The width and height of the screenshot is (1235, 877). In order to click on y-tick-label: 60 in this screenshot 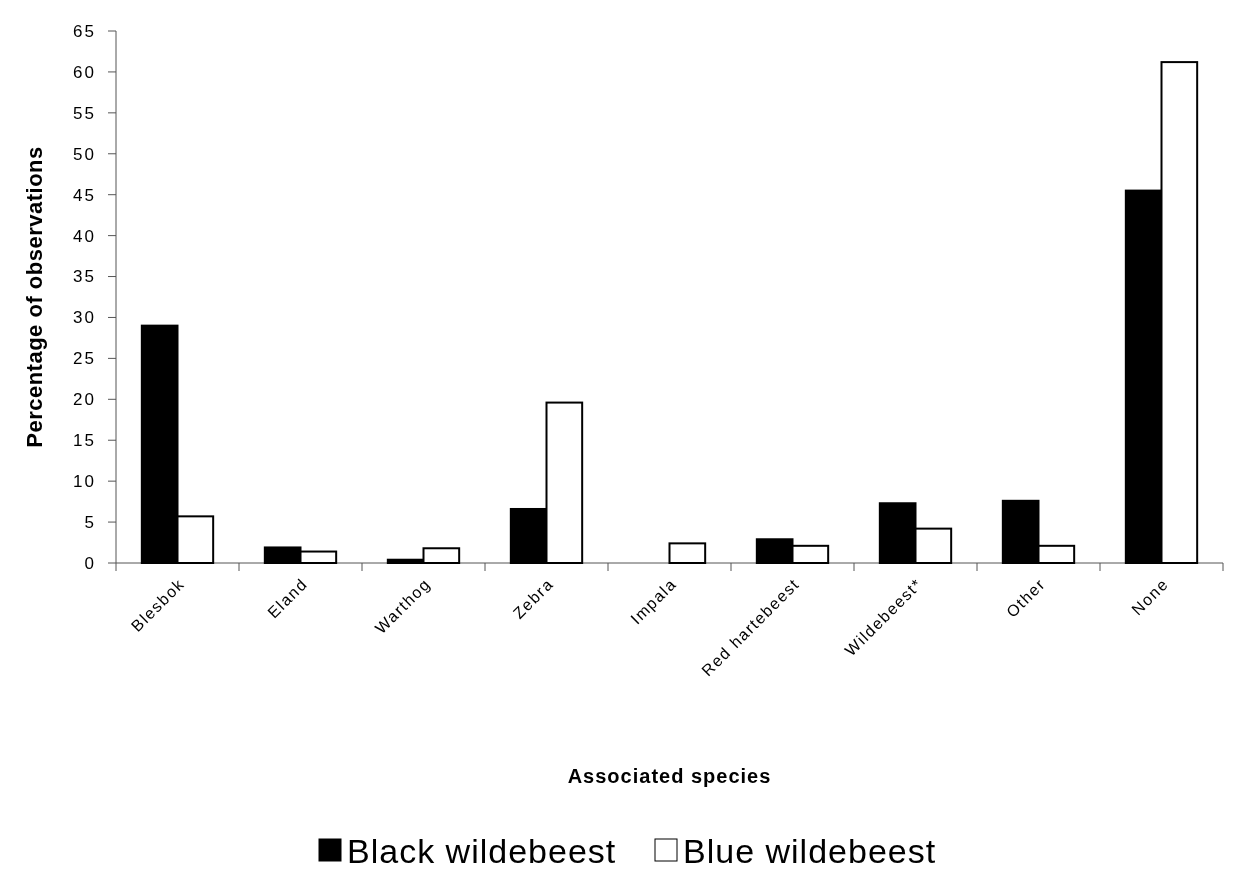, I will do `click(84, 72)`.